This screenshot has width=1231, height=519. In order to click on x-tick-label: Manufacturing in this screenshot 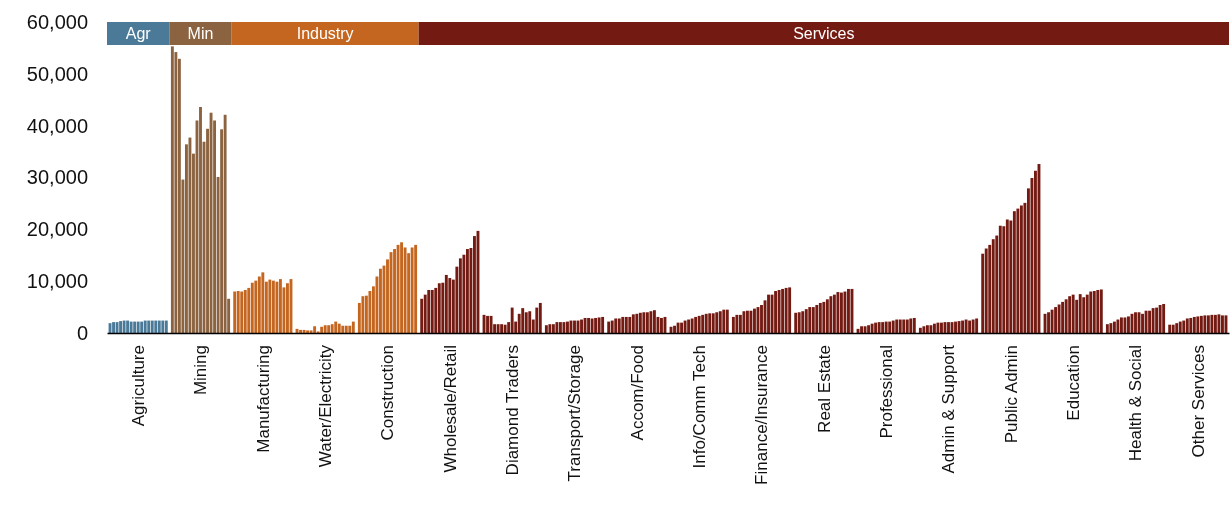, I will do `click(263, 399)`.